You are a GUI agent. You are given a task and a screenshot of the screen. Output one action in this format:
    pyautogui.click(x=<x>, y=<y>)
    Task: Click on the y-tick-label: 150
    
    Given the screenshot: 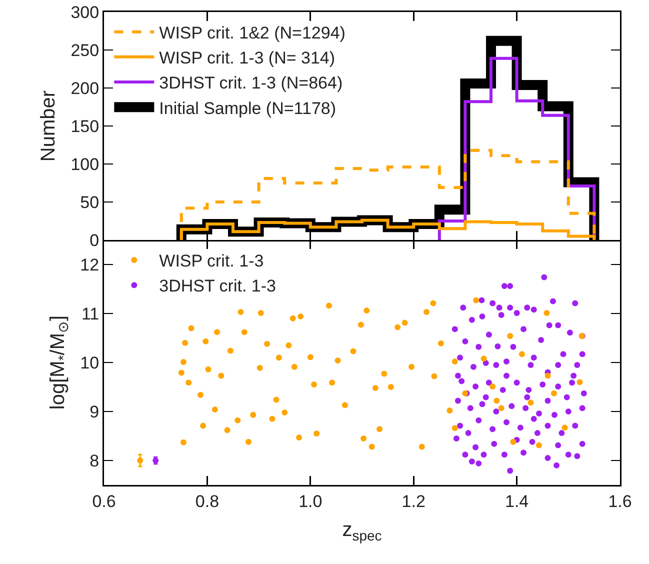 What is the action you would take?
    pyautogui.click(x=85, y=126)
    